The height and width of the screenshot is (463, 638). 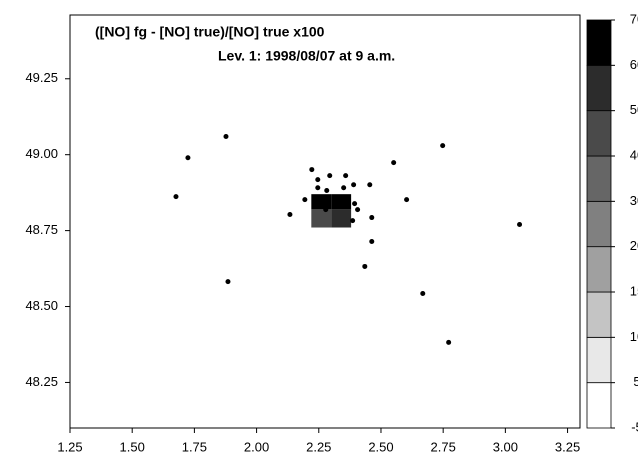 What do you see at coordinates (132, 446) in the screenshot?
I see `x-tick-label: 1.50` at bounding box center [132, 446].